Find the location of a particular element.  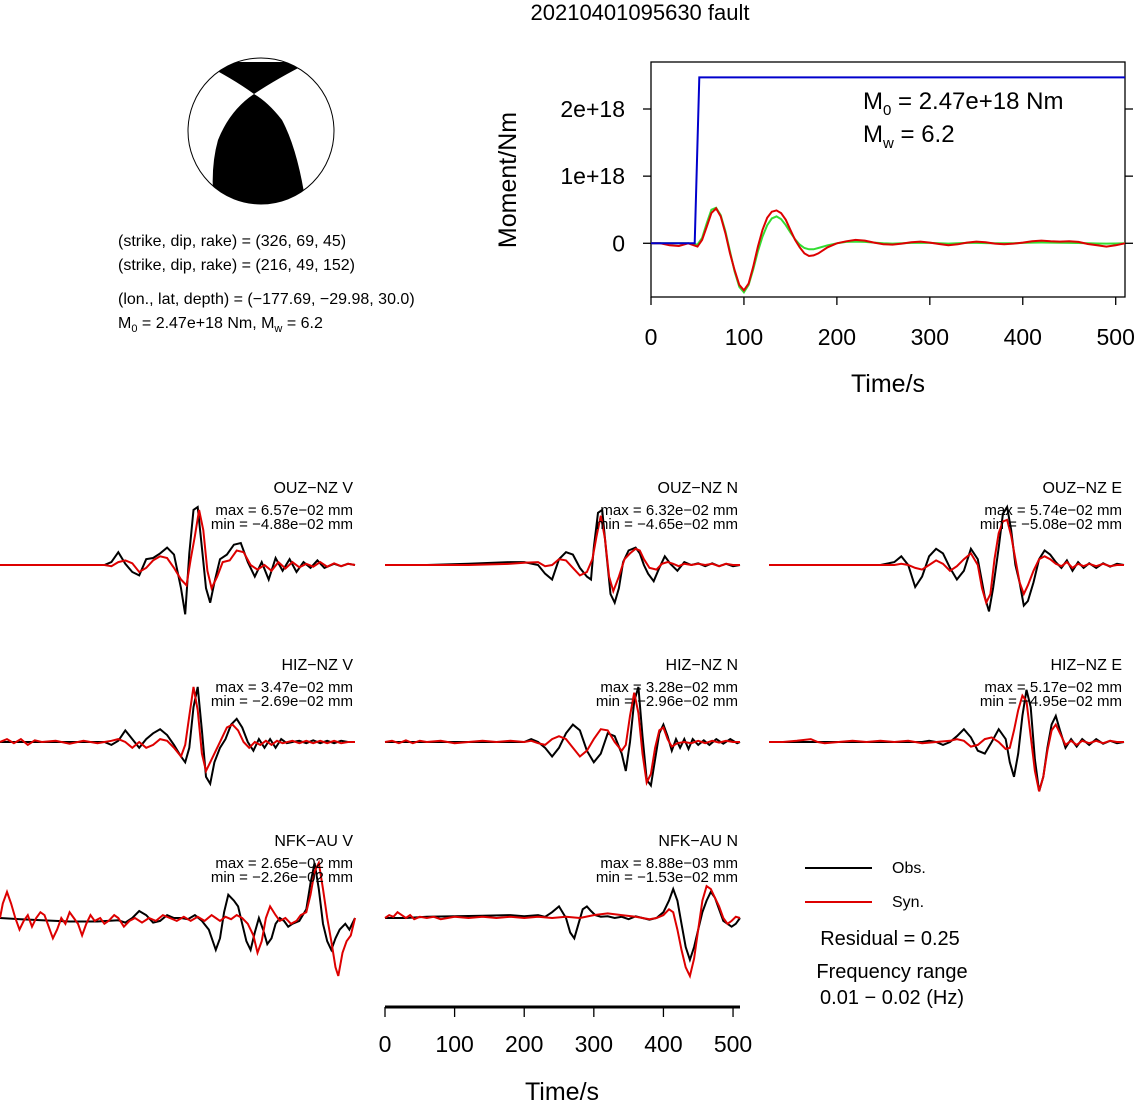

station-name: NFK−AU N is located at coordinates (698, 841).